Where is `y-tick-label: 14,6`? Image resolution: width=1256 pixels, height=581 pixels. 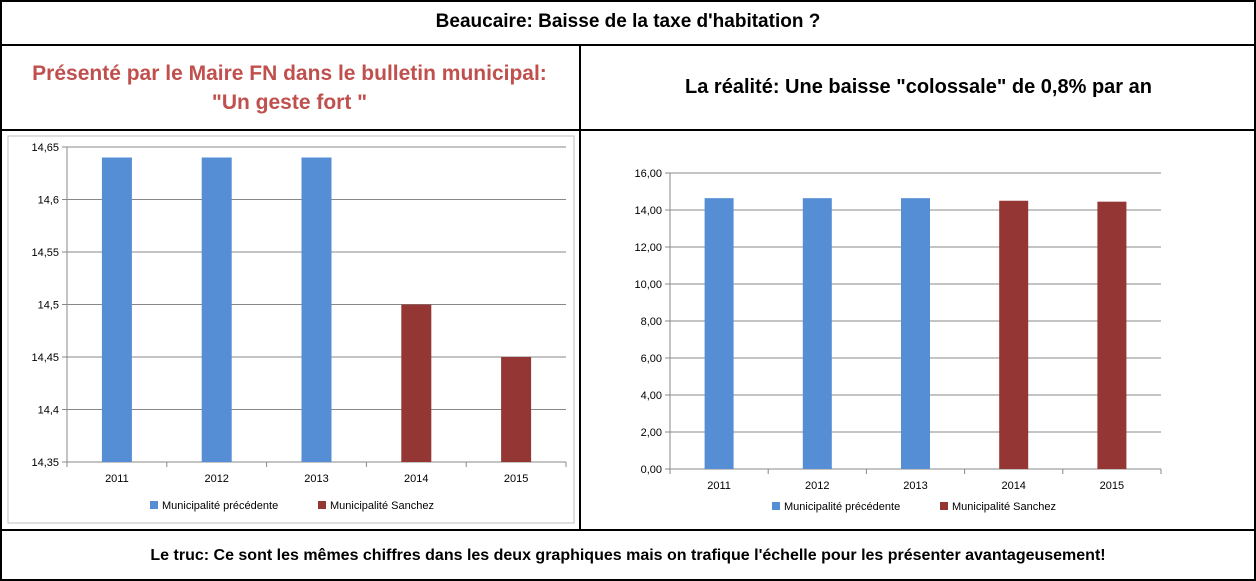
y-tick-label: 14,6 is located at coordinates (48, 201).